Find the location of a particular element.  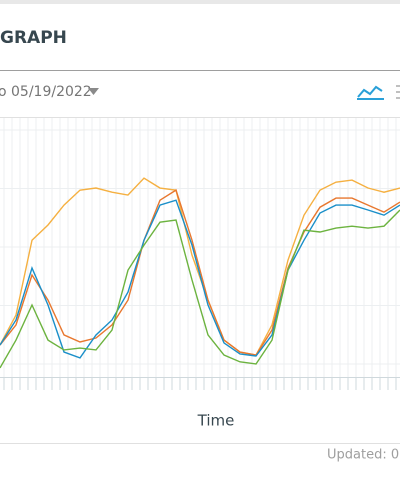

panel-title: GRAPH is located at coordinates (33, 38).